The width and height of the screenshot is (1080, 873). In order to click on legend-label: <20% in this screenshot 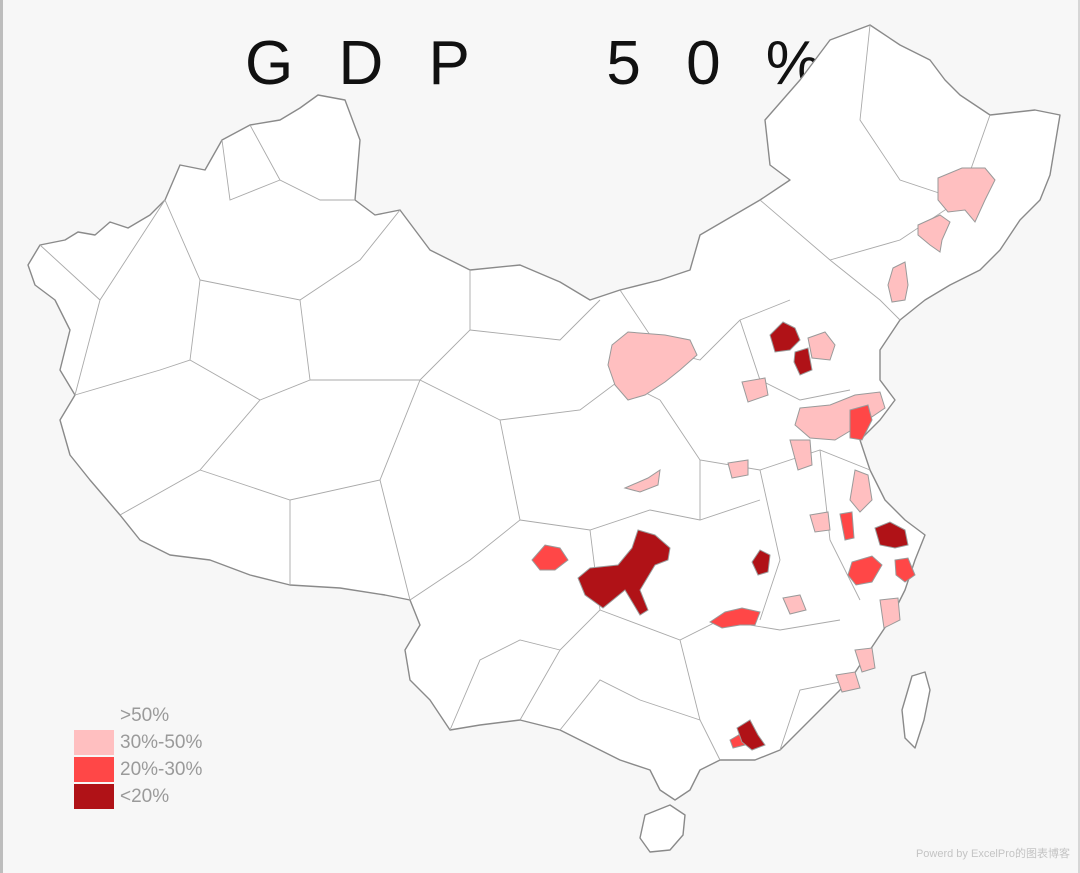, I will do `click(145, 796)`.